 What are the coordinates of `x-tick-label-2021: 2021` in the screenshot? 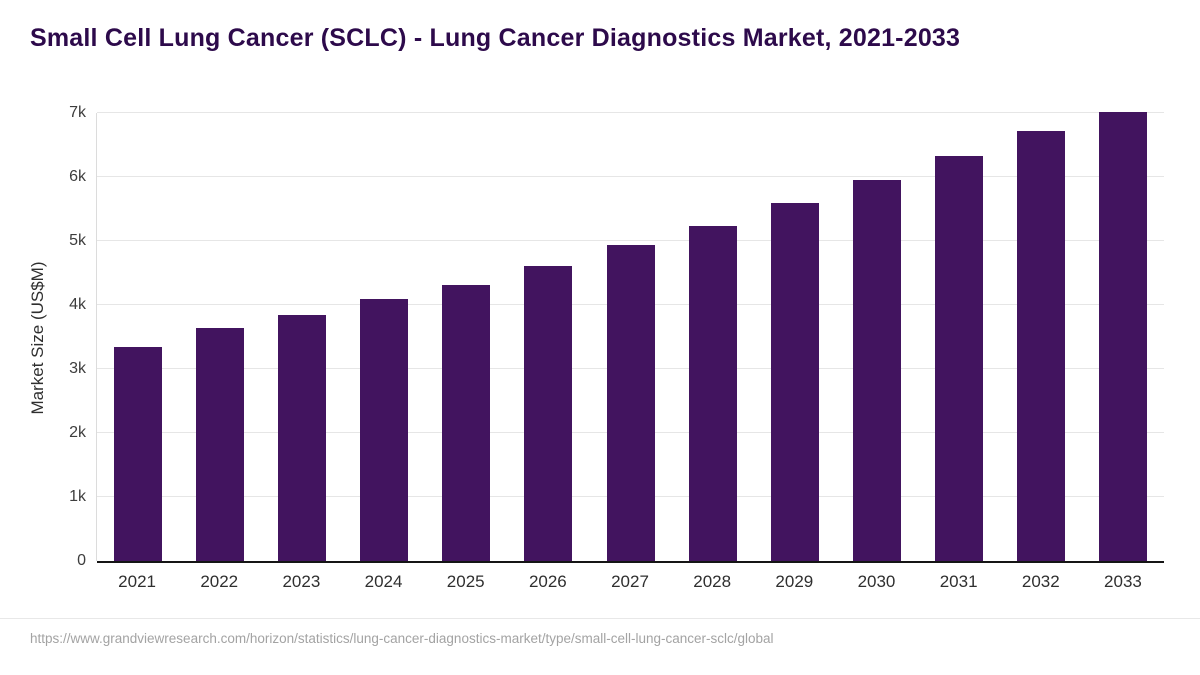 It's located at (137, 581).